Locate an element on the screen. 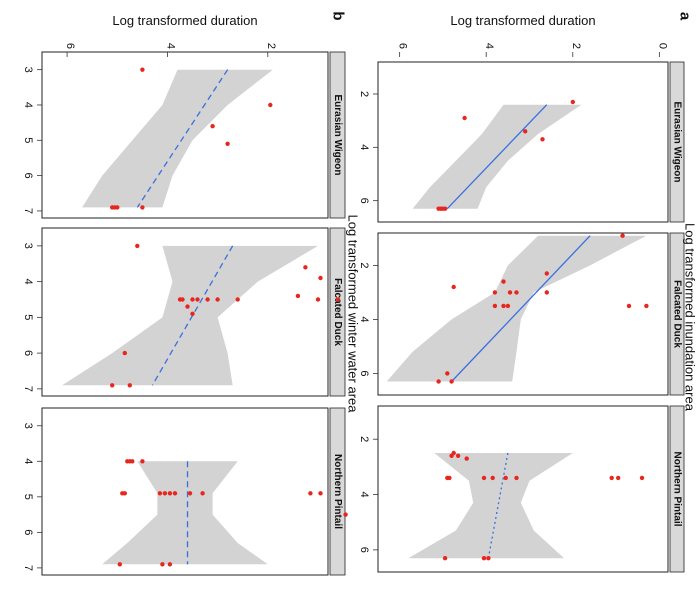 The image size is (700, 608). facet-strip-label: Falcated Duck is located at coordinates (677, 314).